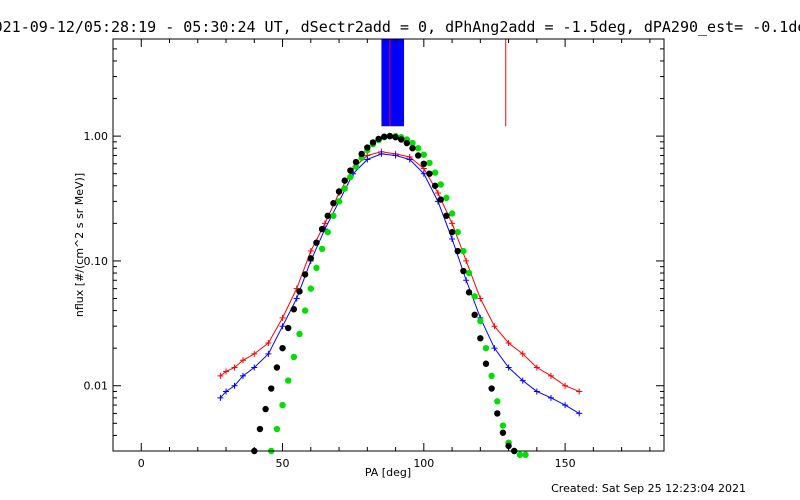 The image size is (800, 500). What do you see at coordinates (141, 463) in the screenshot?
I see `x-tick-label: 0` at bounding box center [141, 463].